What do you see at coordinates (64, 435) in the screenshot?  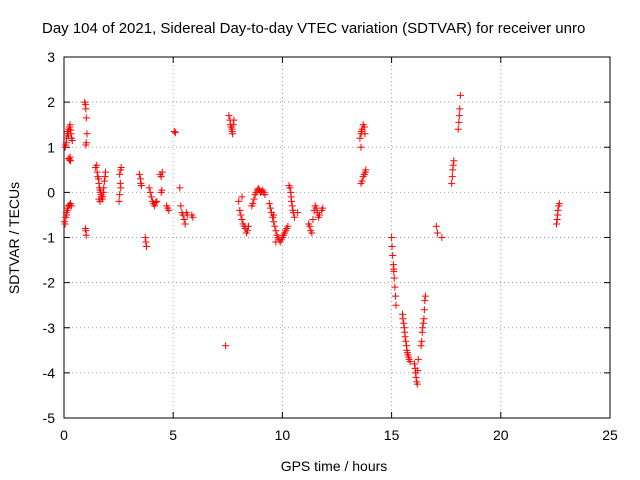 I see `x-tick-label: 0` at bounding box center [64, 435].